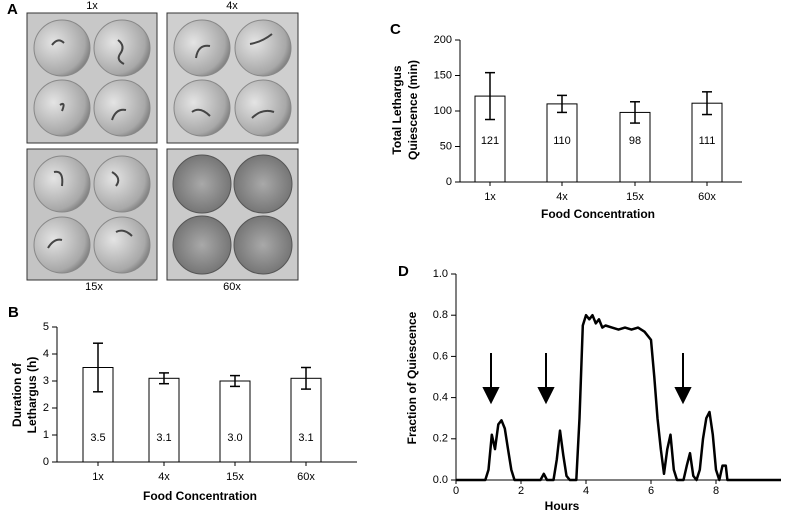 This screenshot has width=790, height=519. What do you see at coordinates (46, 381) in the screenshot?
I see `y-tick-label: 3` at bounding box center [46, 381].